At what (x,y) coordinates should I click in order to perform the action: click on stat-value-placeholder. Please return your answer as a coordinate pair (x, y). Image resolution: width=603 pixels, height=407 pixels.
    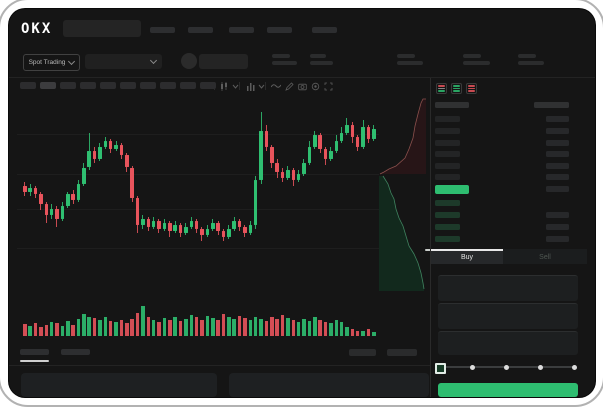
    Looking at the image, I should click on (476, 63).